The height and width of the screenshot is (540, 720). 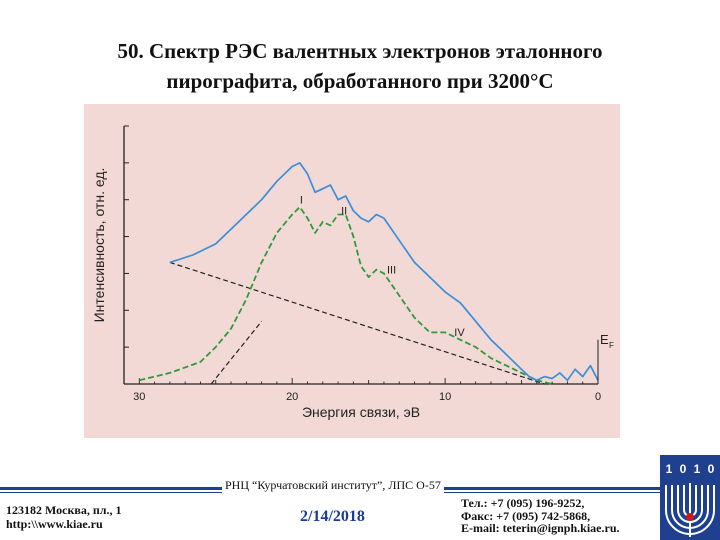 I want to click on address-block: 123182 Москва, пл., 1 http:\\www.kiae.ru, so click(x=64, y=517).